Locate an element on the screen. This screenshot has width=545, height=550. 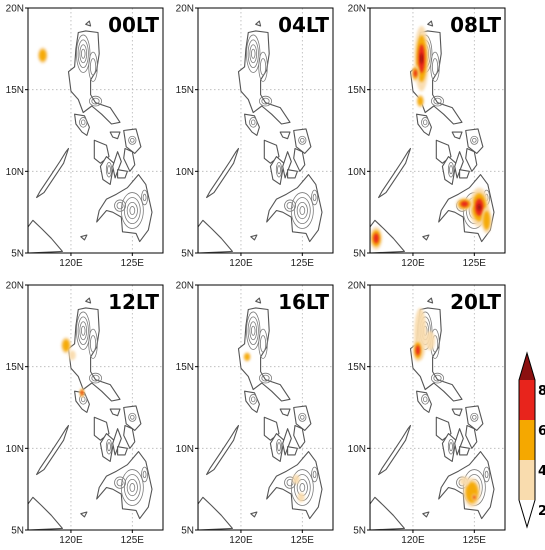
map-panel: 120E 125E 20N 15N 10N 5N 16LT is located at coordinates (255, 410).